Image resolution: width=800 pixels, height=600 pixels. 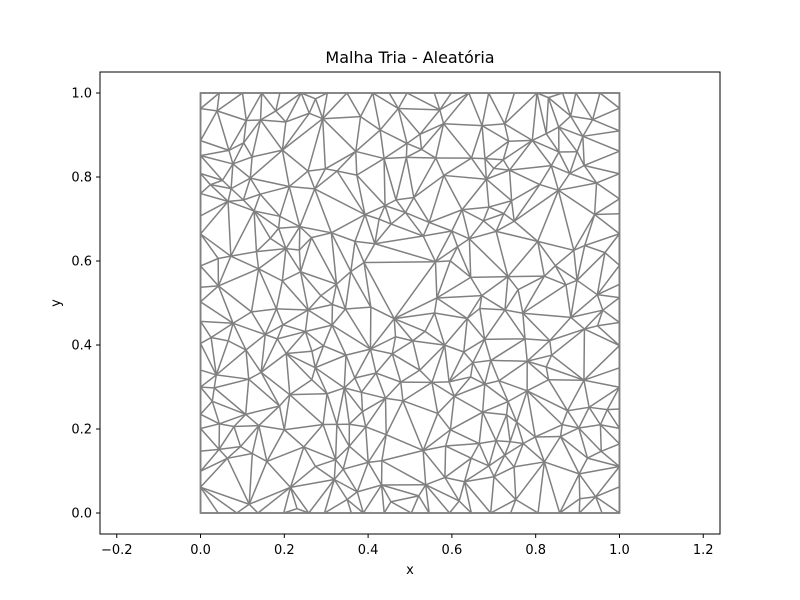 What do you see at coordinates (81, 430) in the screenshot?
I see `y-tick-label: 0.2` at bounding box center [81, 430].